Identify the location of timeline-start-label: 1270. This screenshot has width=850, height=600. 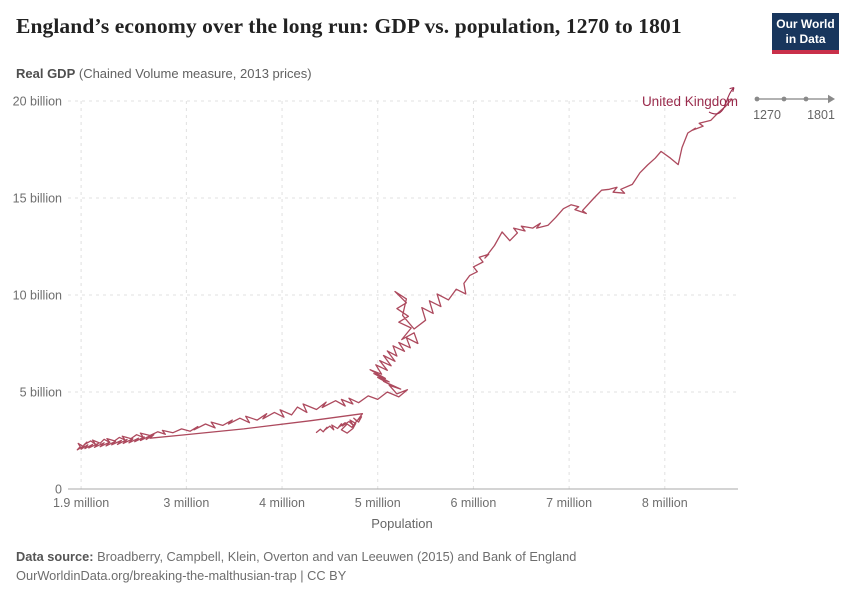
(767, 115).